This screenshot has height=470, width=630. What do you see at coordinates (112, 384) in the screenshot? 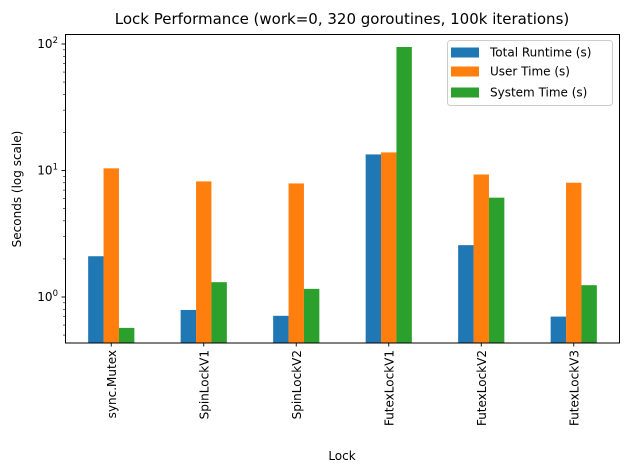
I see `x-tick-label: sync.Mutex` at bounding box center [112, 384].